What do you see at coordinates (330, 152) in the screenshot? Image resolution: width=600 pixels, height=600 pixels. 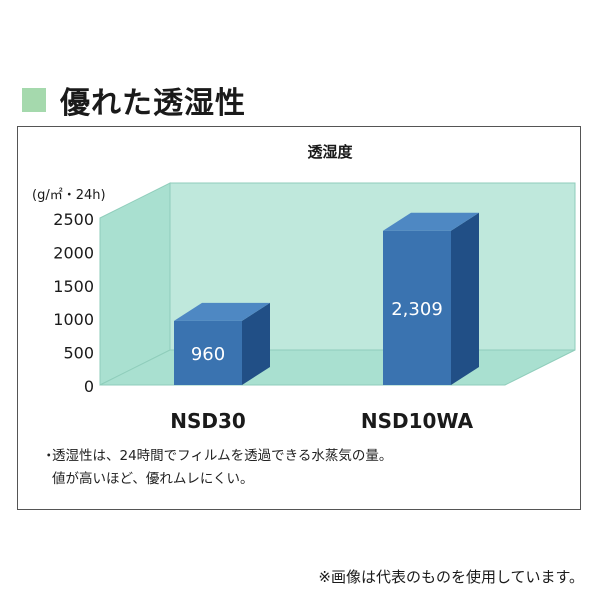 I see `chart-title: 透湿度` at bounding box center [330, 152].